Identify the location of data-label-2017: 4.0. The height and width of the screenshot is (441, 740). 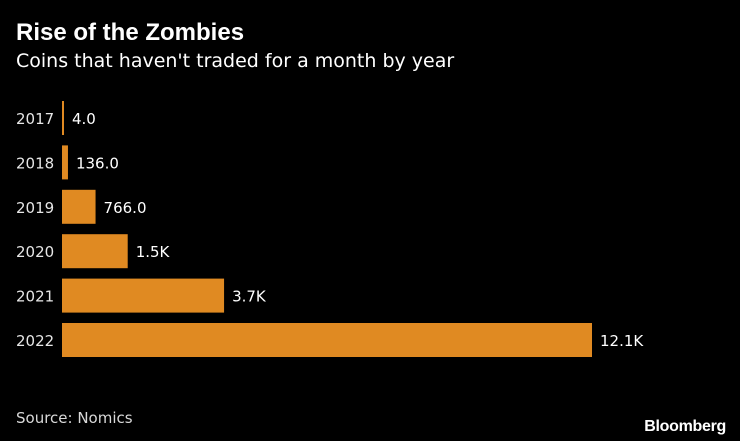
(84, 119).